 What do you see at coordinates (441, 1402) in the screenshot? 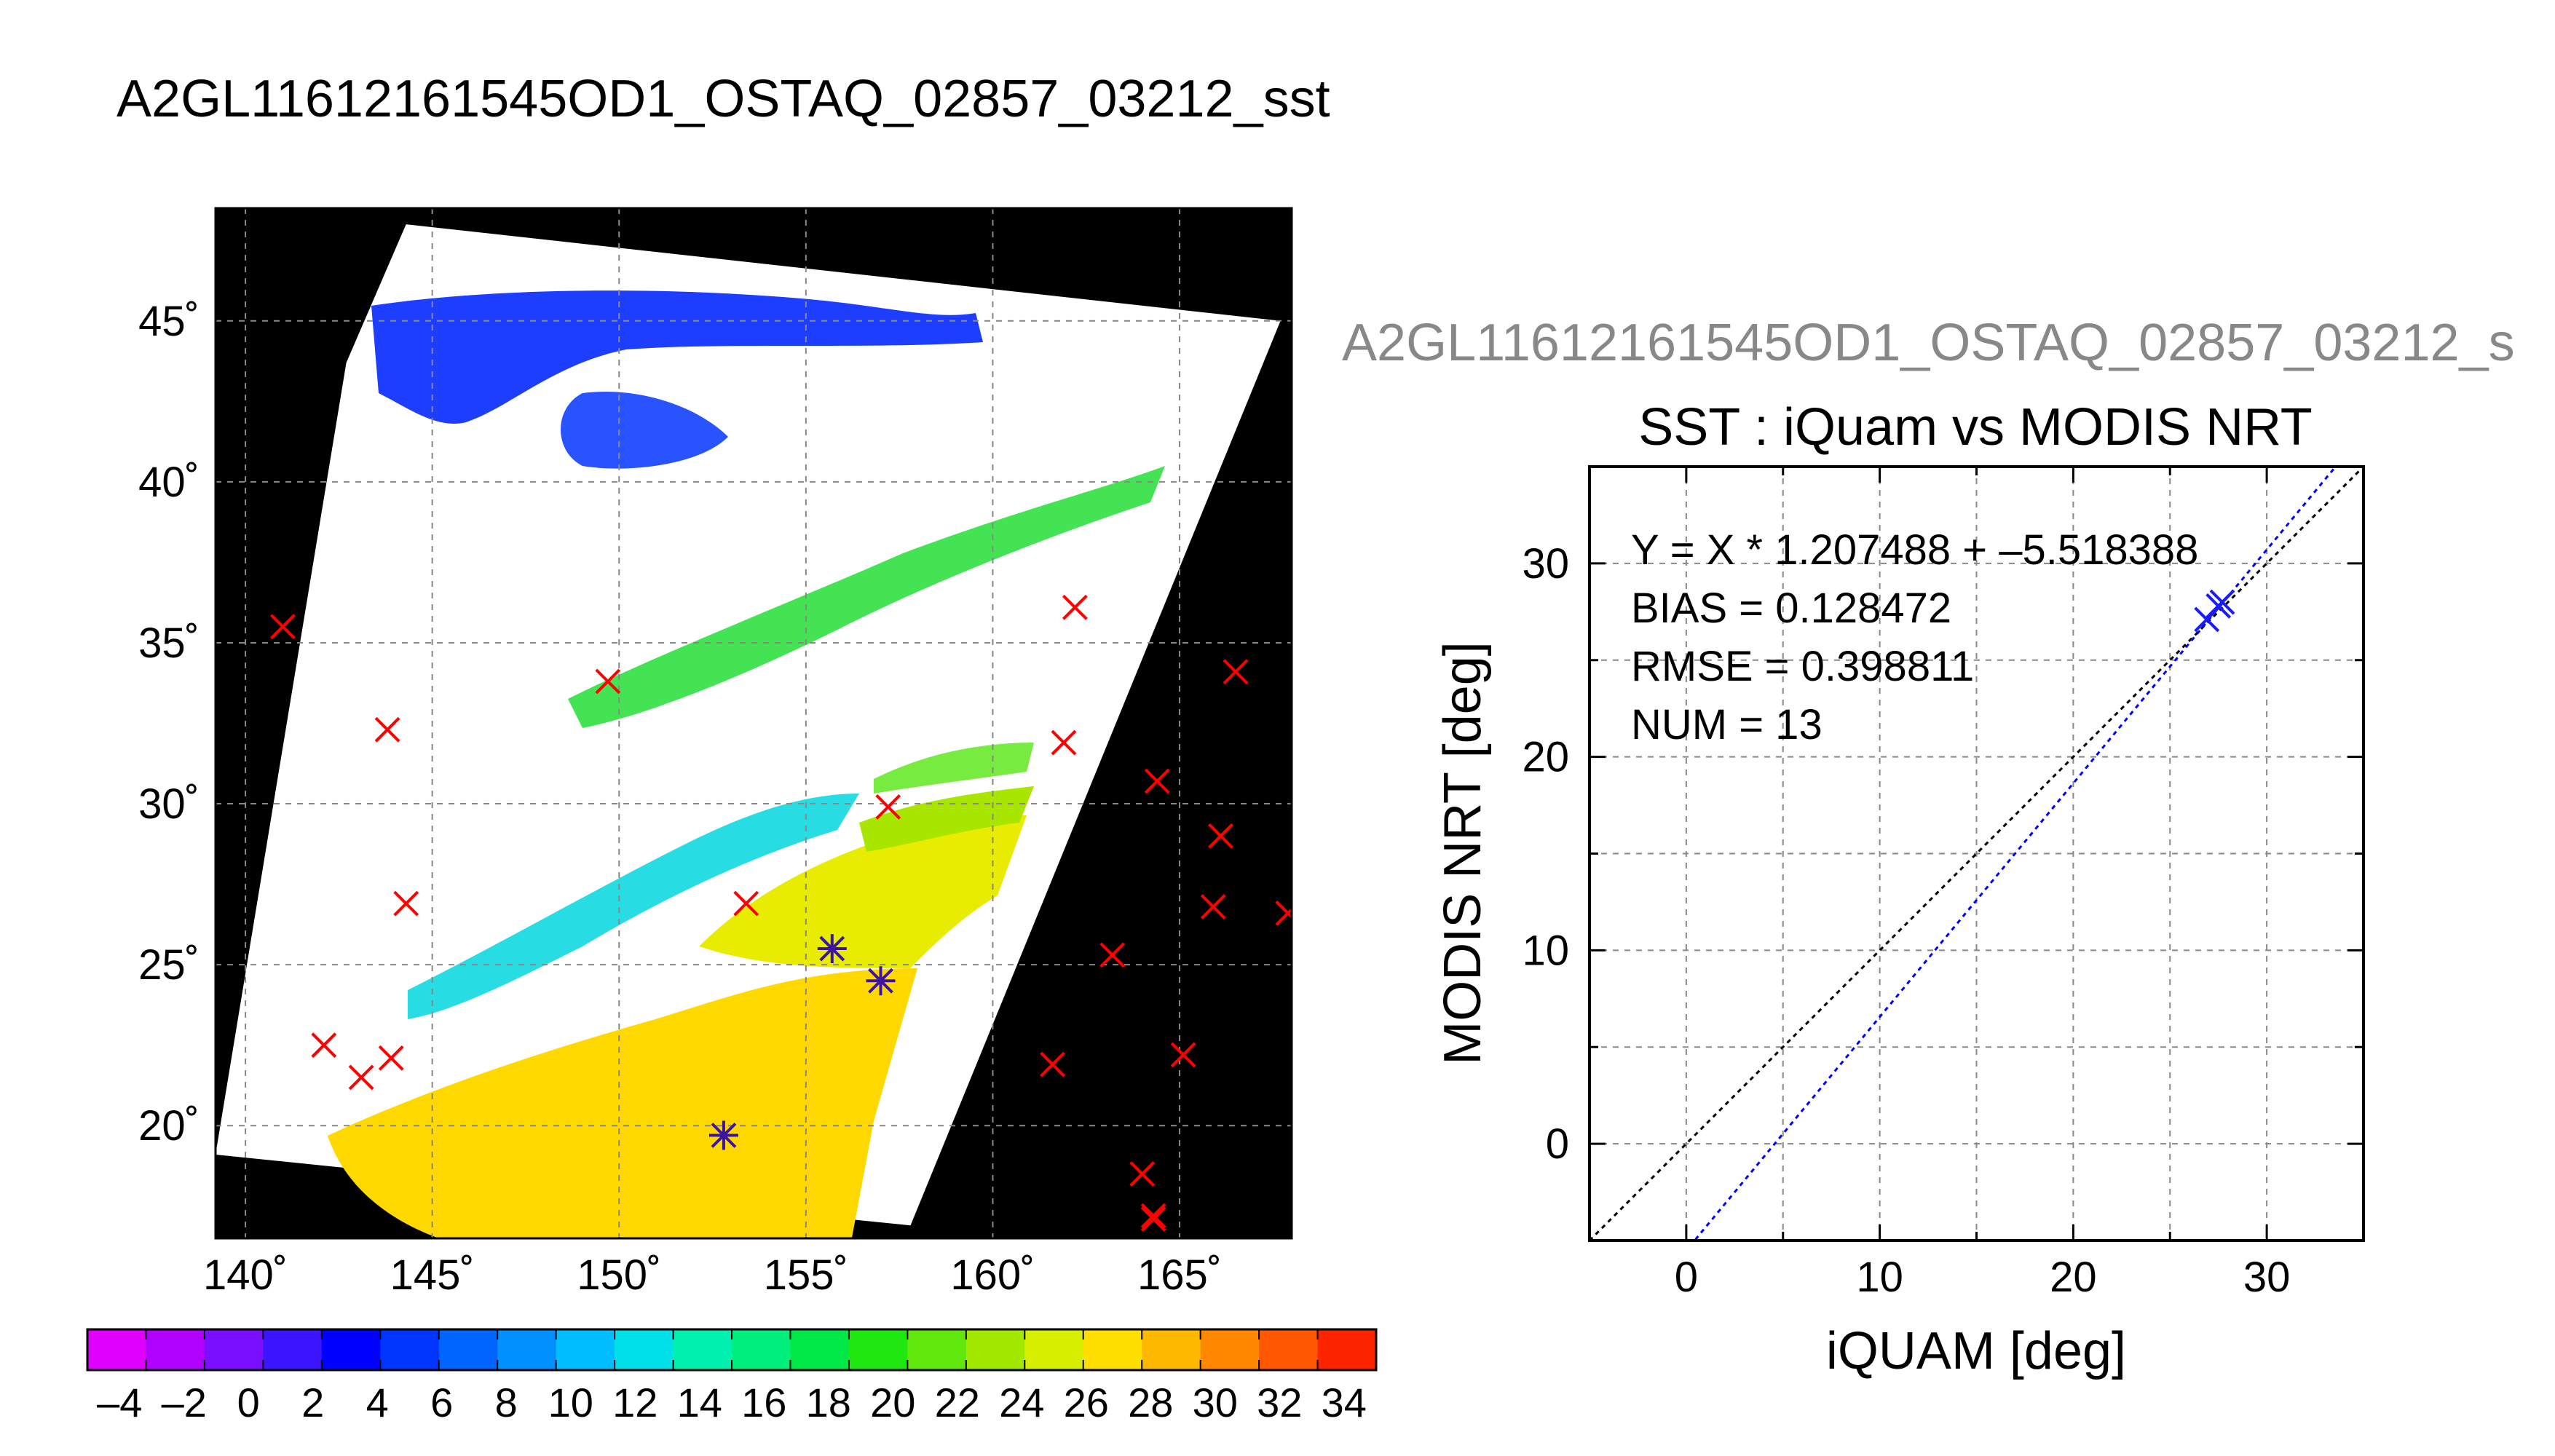
I see `colorbar-tick-label: 6` at bounding box center [441, 1402].